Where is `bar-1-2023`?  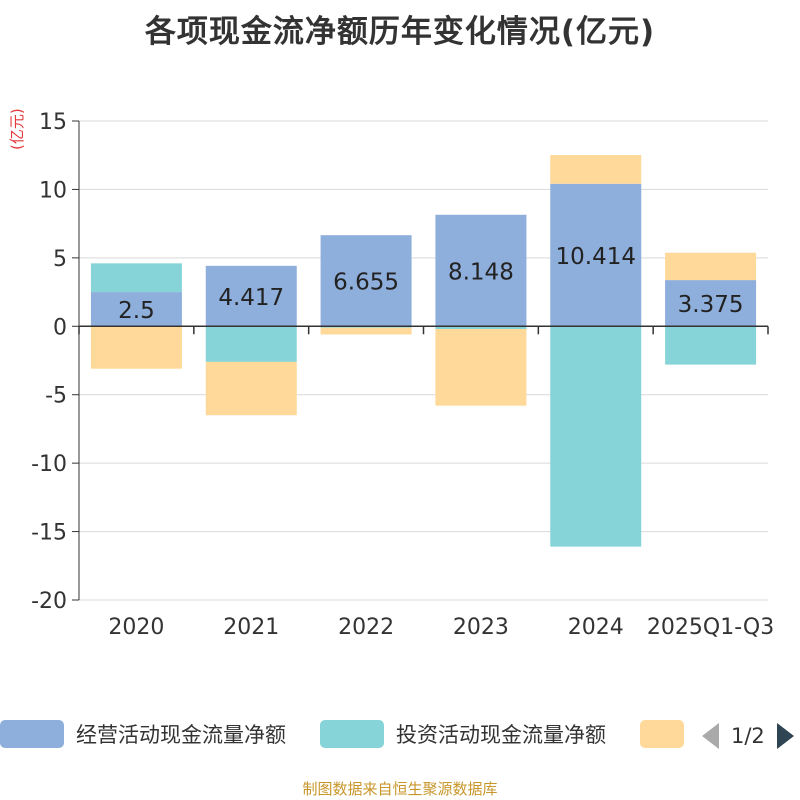 bar-1-2023 is located at coordinates (481, 328).